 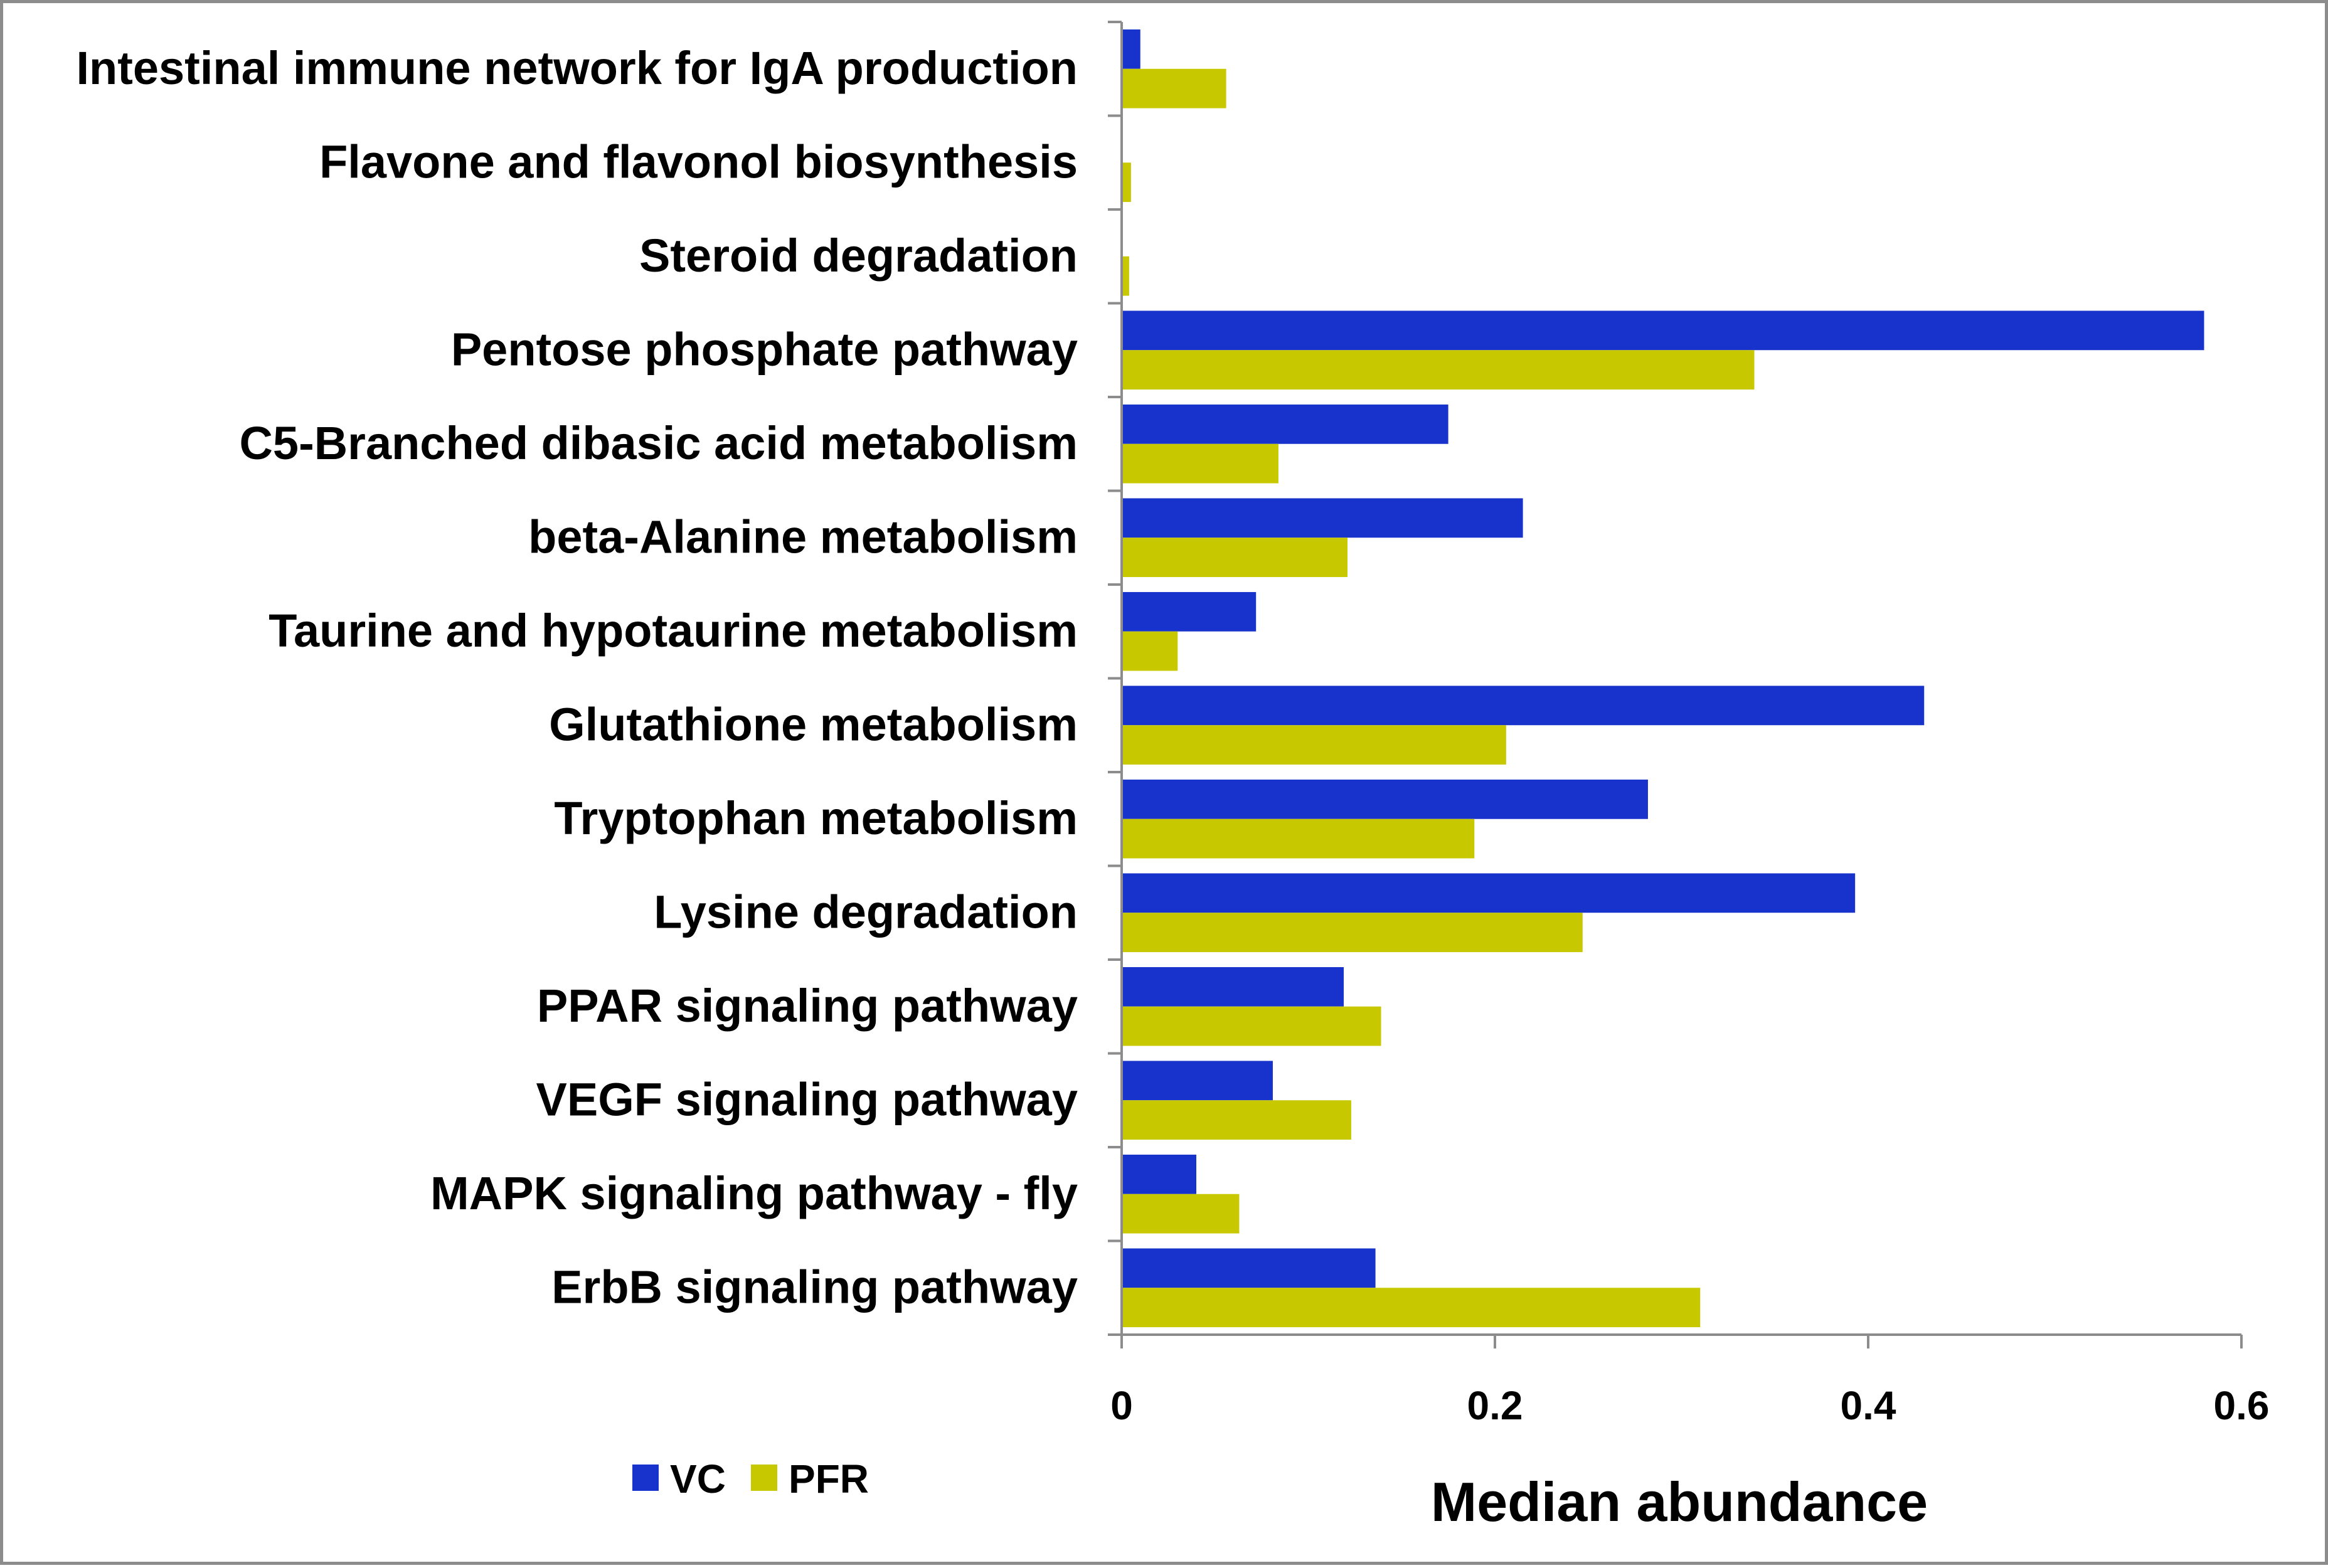 I want to click on category-label: Taurine and hypotaurine metabolism, so click(x=673, y=631).